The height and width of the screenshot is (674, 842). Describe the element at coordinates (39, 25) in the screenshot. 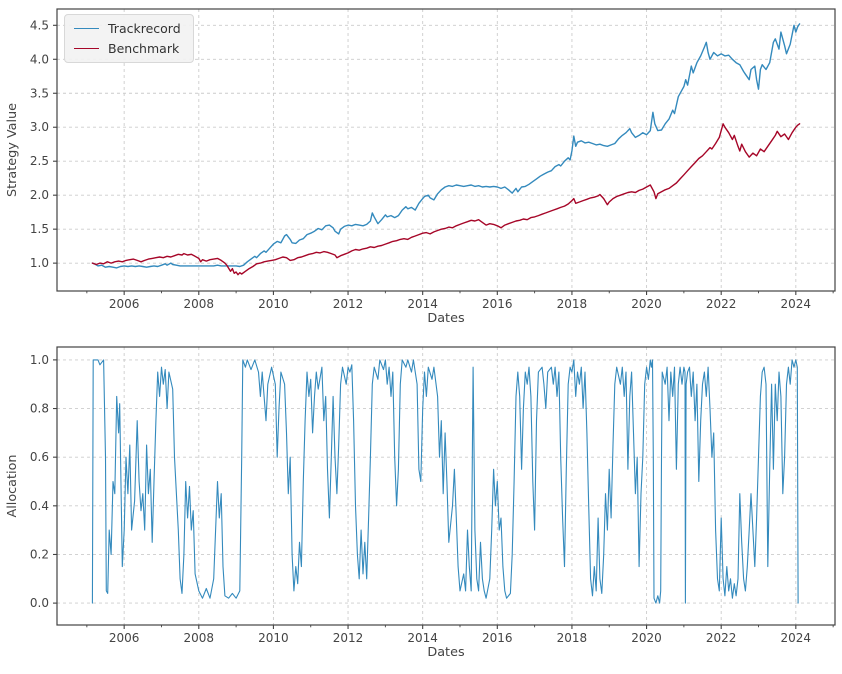

I see `y-tick-label: 4.5` at that location.